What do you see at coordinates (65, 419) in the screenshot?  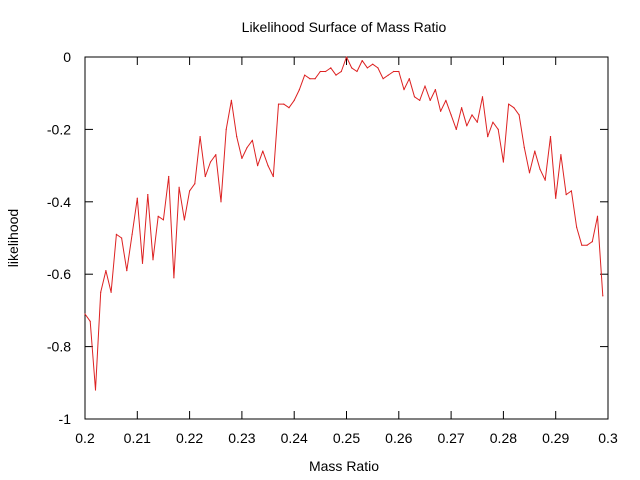 I see `y-tick-label: -1` at bounding box center [65, 419].